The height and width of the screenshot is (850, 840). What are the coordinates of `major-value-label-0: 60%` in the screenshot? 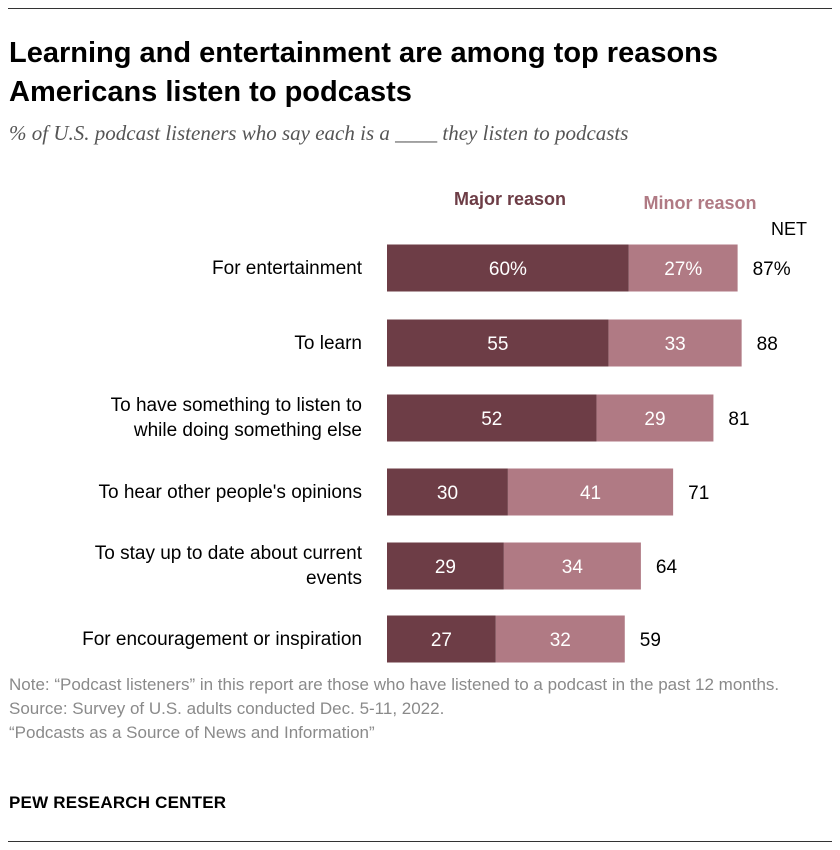 It's located at (508, 269).